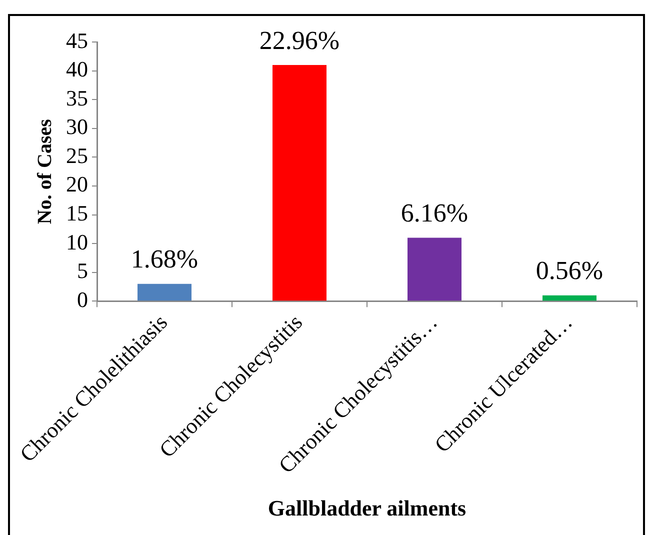  What do you see at coordinates (77, 97) in the screenshot?
I see `y-tick-label: 35` at bounding box center [77, 97].